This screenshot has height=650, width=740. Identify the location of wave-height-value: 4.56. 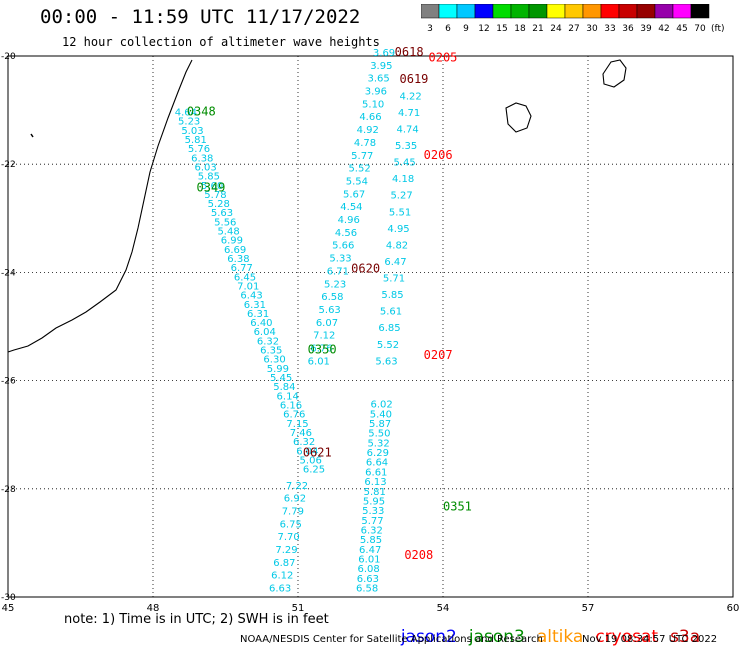
(346, 233).